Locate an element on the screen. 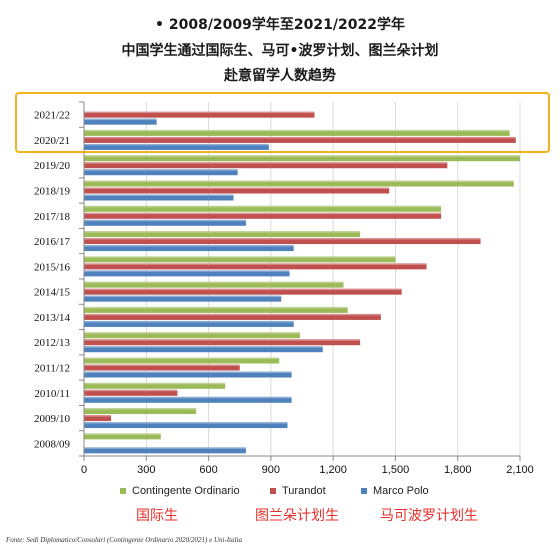 Image resolution: width=560 pixels, height=558 pixels. category-label: 2011/12 is located at coordinates (52, 369).